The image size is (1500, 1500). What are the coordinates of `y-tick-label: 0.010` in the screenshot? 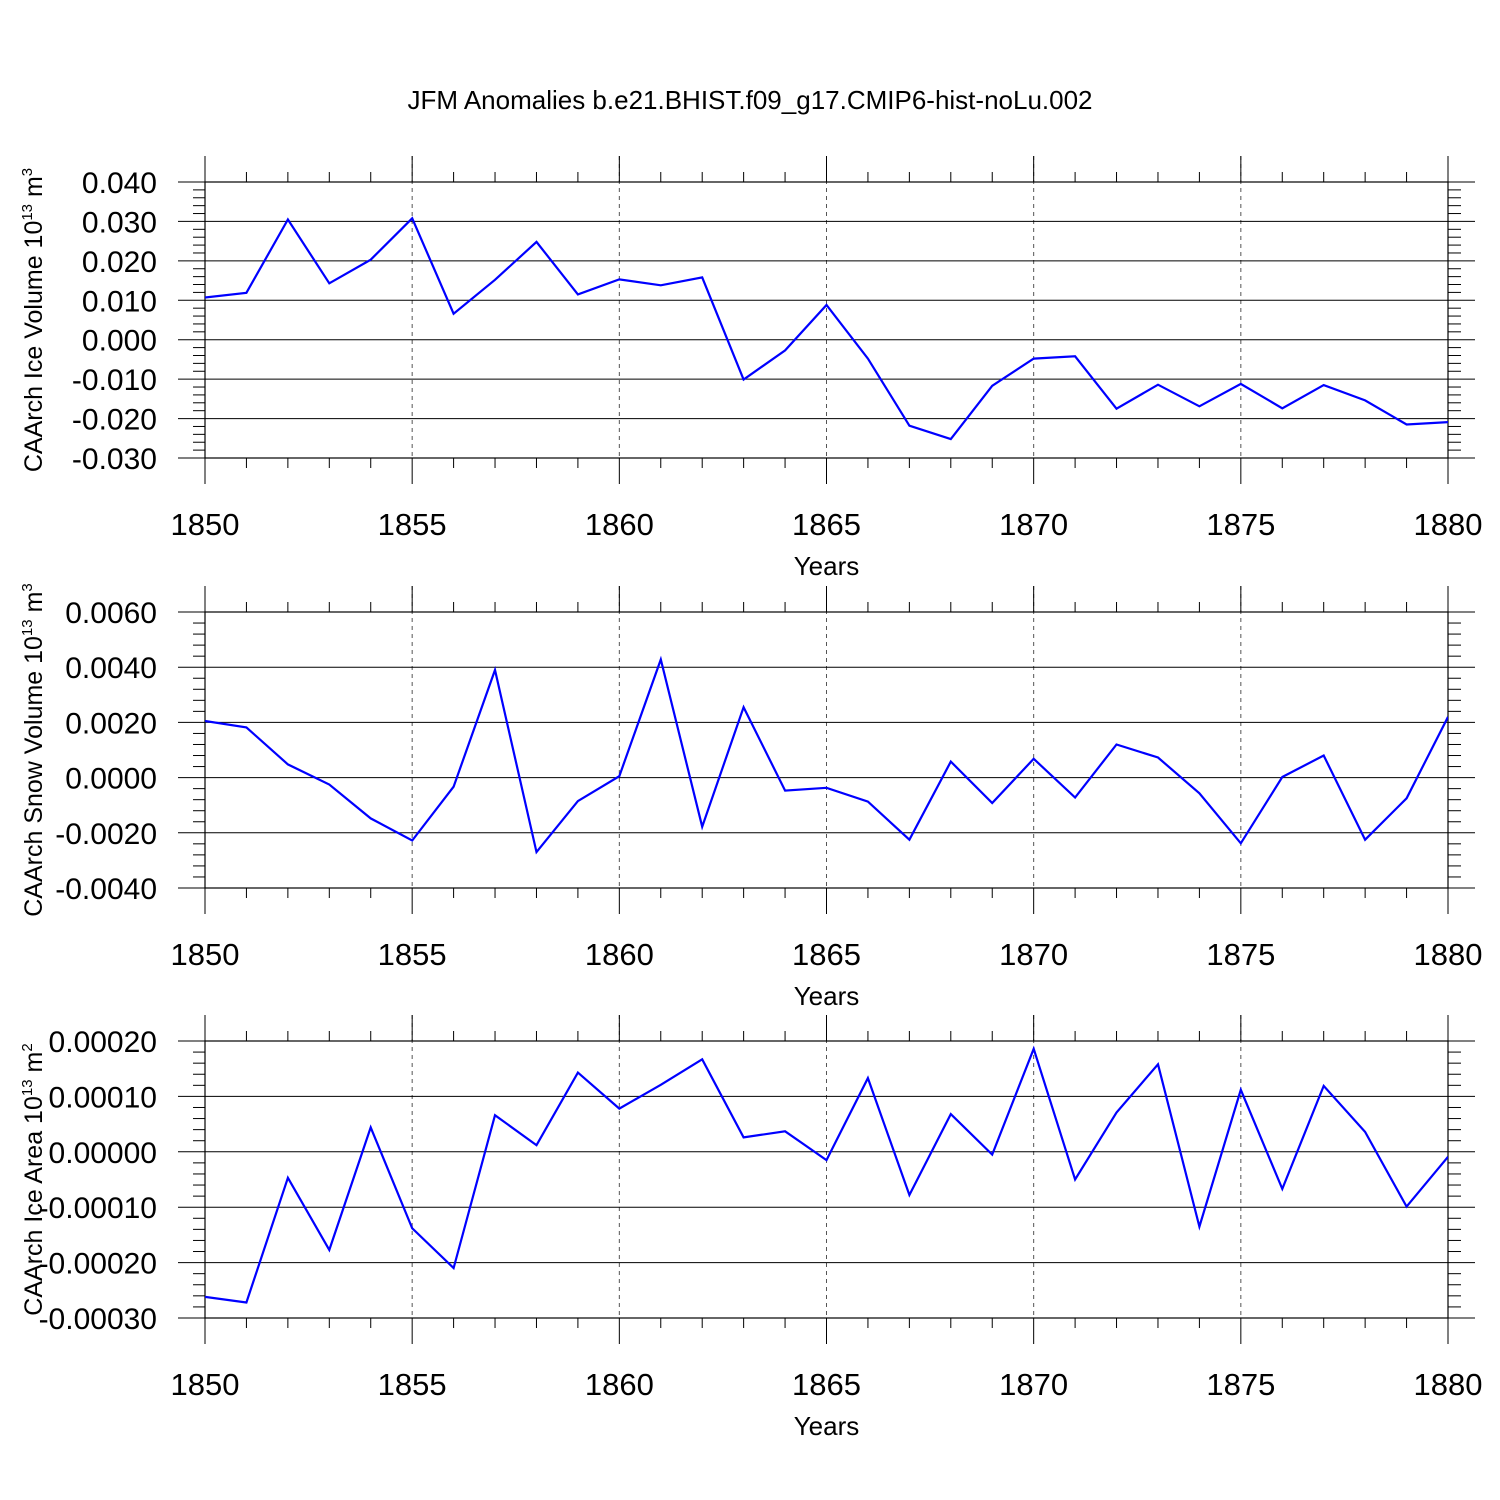 It's located at (119, 301).